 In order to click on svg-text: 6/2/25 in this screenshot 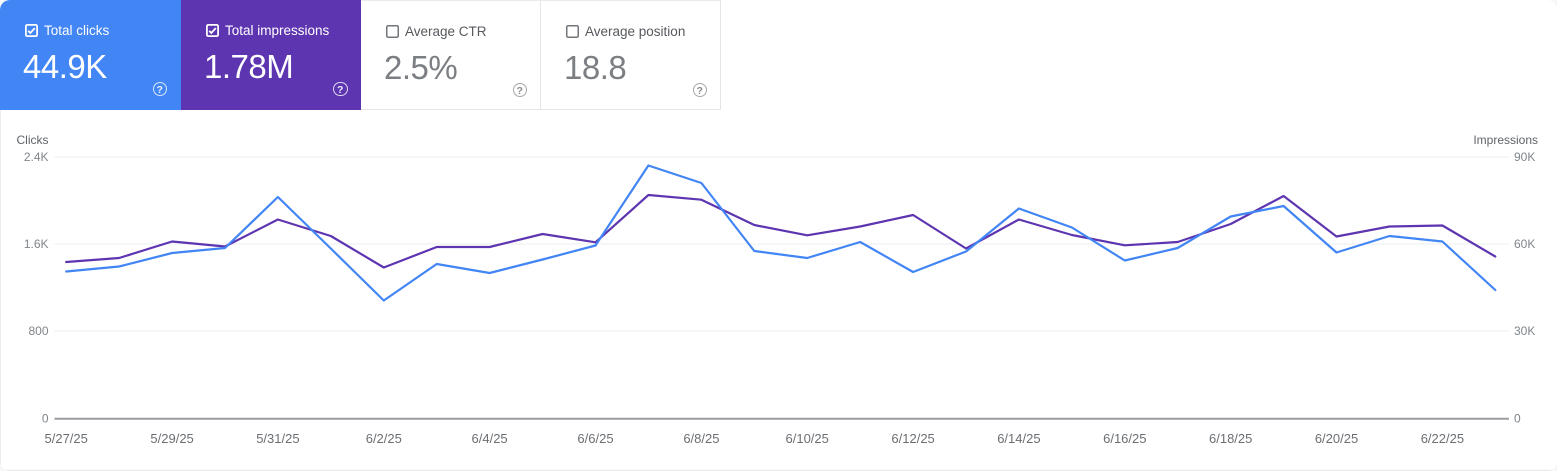, I will do `click(384, 438)`.